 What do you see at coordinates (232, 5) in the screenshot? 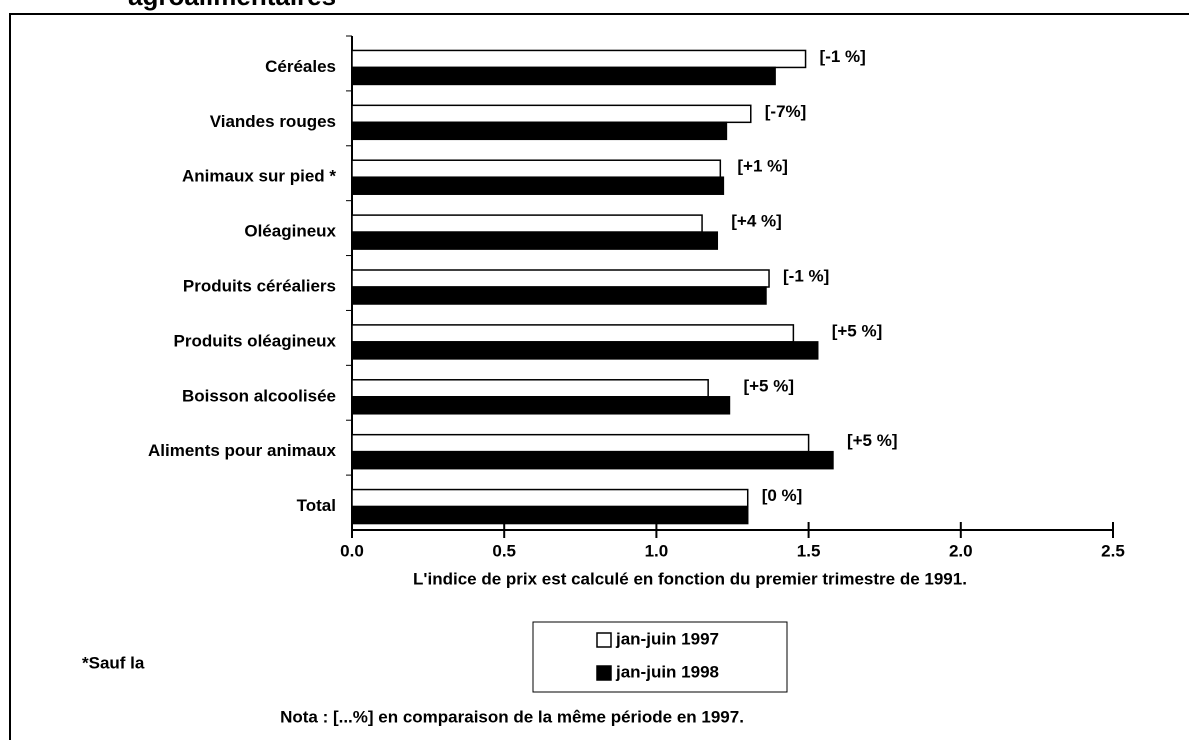
I see `chart-title: agroalimentaires` at bounding box center [232, 5].